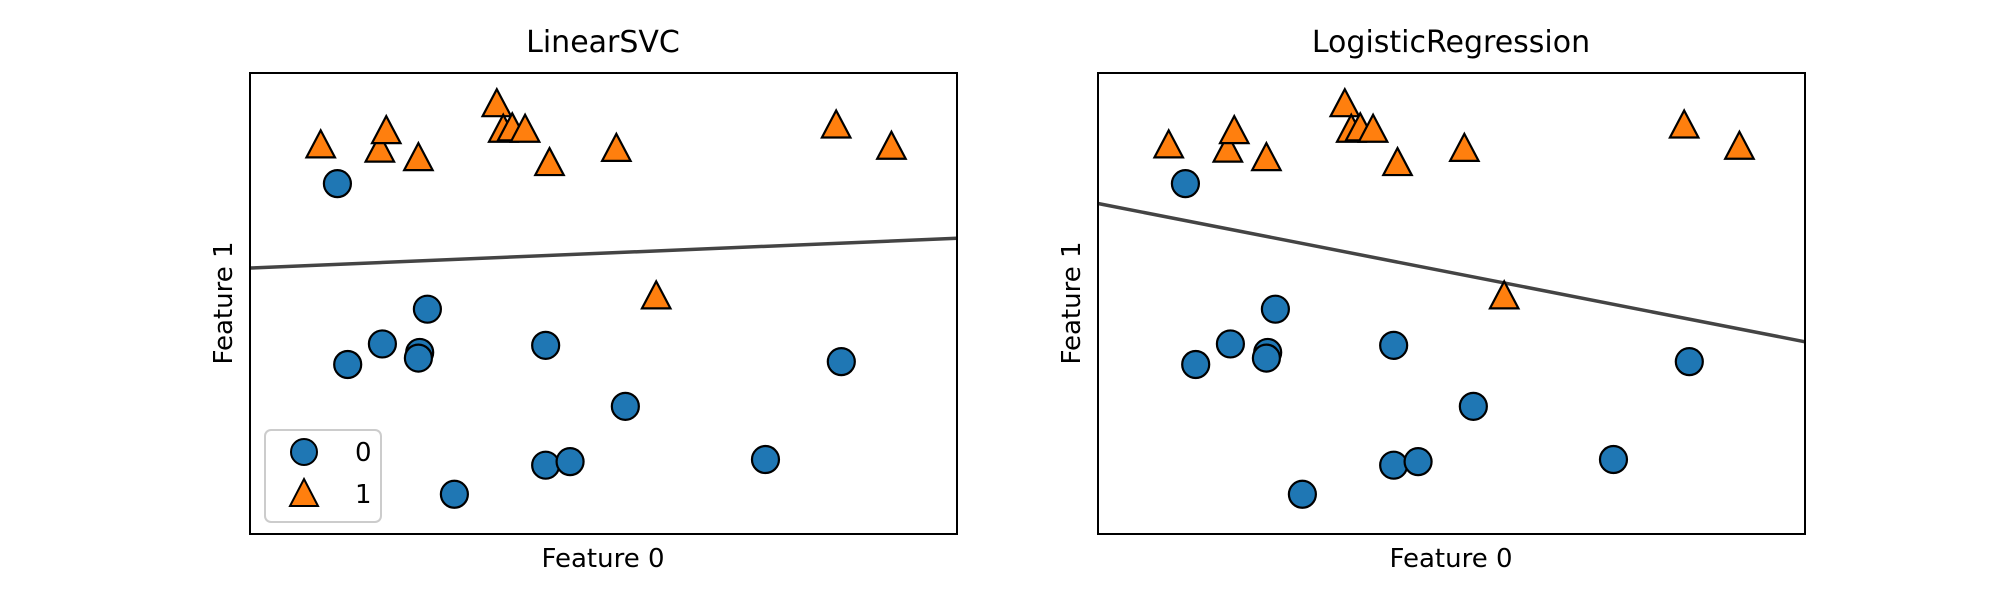 This screenshot has height=600, width=2000. I want to click on legend-marker-triangle, so click(304, 491).